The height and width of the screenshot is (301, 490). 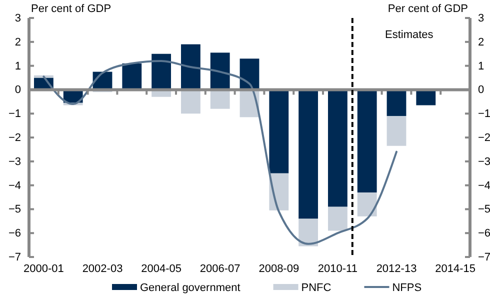 I want to click on x-tick-label: 2014-15, so click(x=455, y=268).